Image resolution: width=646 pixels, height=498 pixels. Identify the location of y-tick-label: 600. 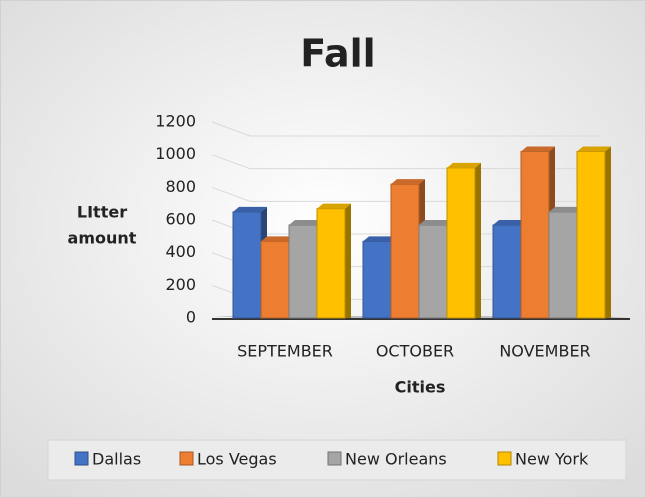
(180, 219).